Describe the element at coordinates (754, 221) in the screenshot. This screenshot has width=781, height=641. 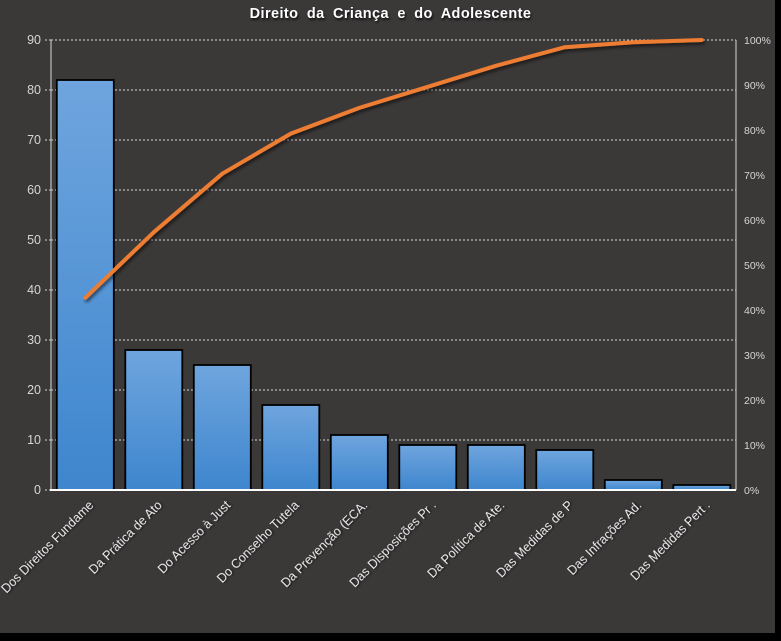
I see `y-axis-label-right: 60%` at that location.